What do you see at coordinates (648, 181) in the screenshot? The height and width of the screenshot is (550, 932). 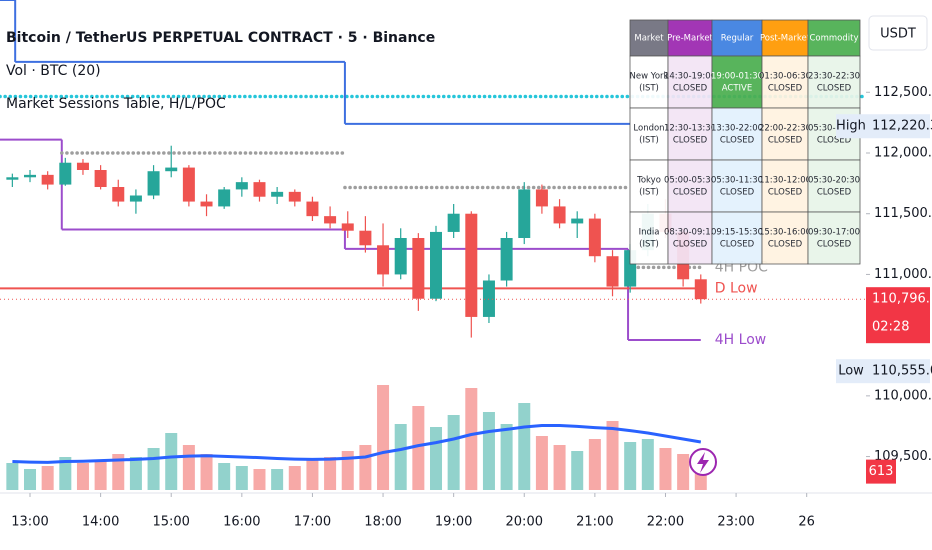 I see `market-name: Tokyo` at bounding box center [648, 181].